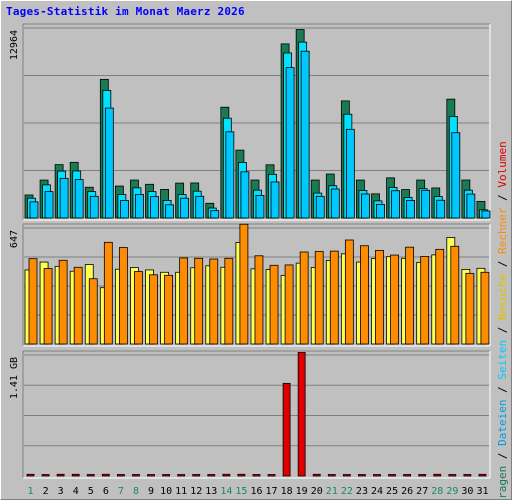 The image size is (512, 500). What do you see at coordinates (392, 491) in the screenshot?
I see `x-tick-label: 25` at bounding box center [392, 491].